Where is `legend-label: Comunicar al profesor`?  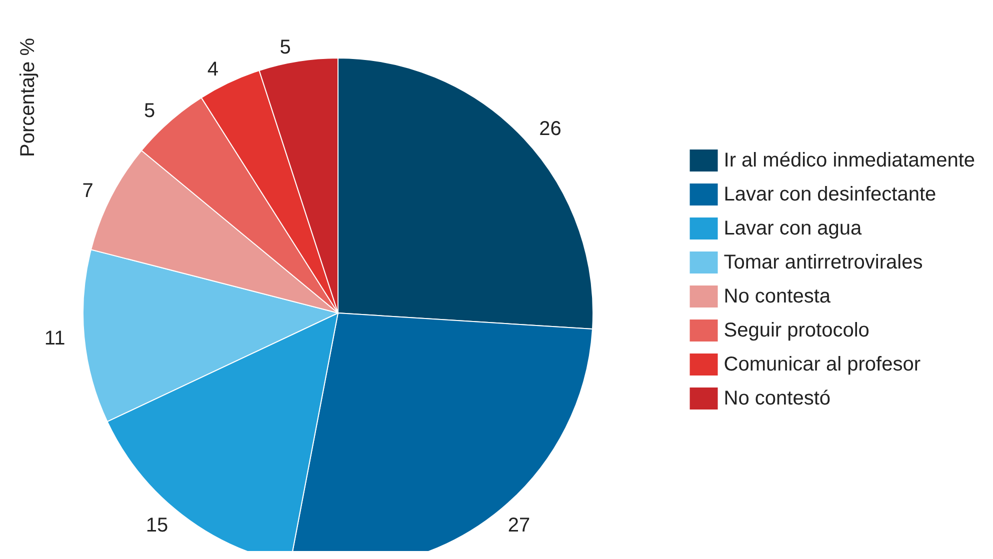
legend-label: Comunicar al profesor is located at coordinates (822, 365).